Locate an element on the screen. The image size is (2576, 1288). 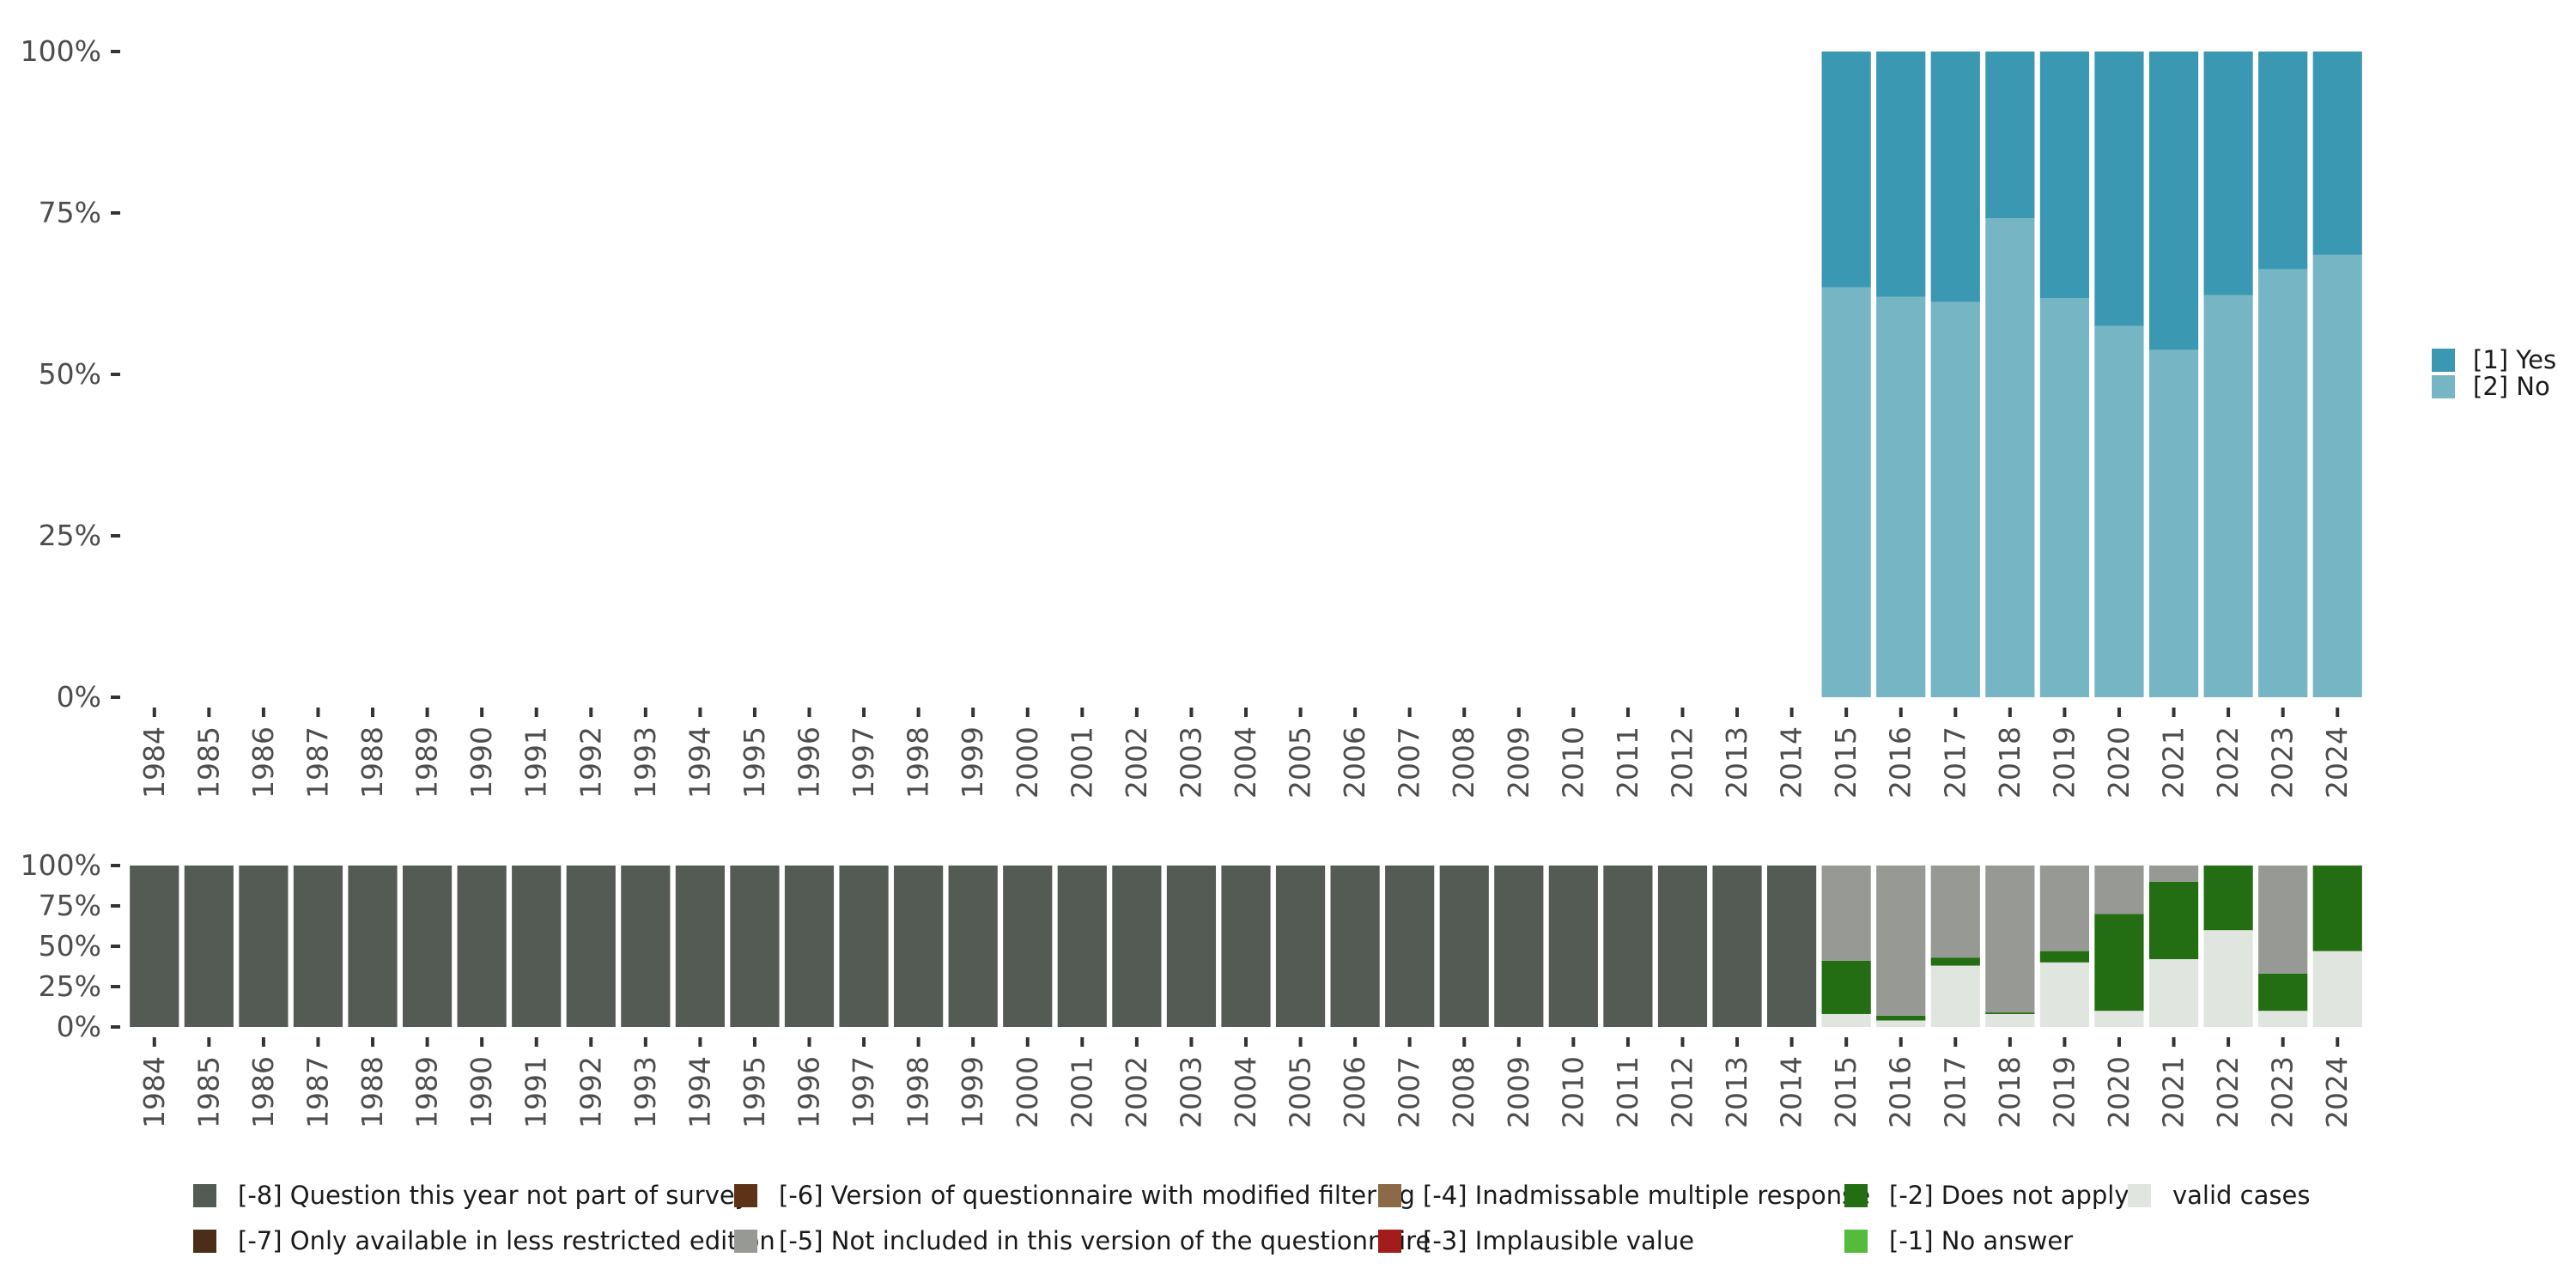
bottom-x-tick-label: 1985 is located at coordinates (208, 1092).